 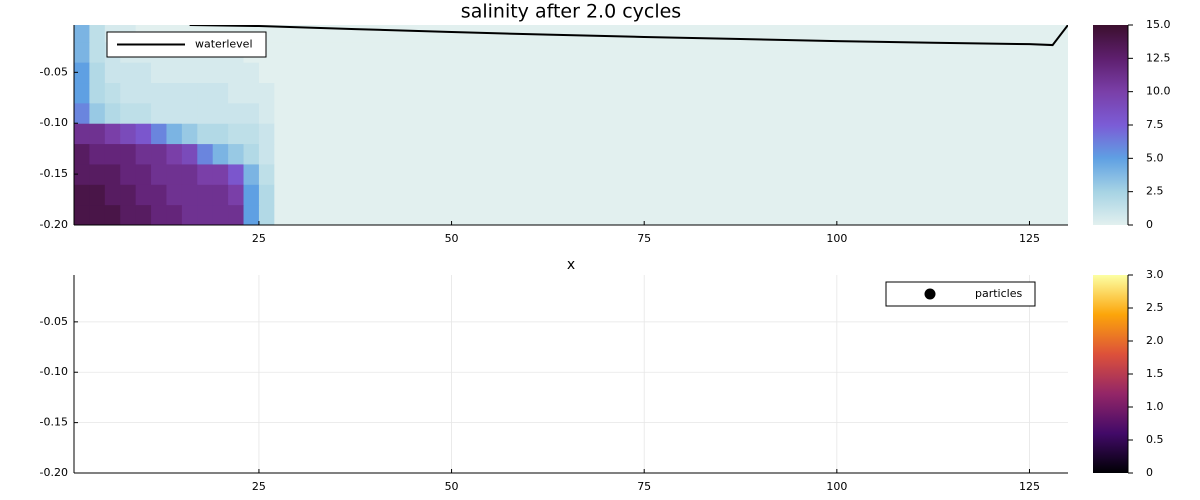 I want to click on colorbar-tick-label: 1.5, so click(x=1155, y=373).